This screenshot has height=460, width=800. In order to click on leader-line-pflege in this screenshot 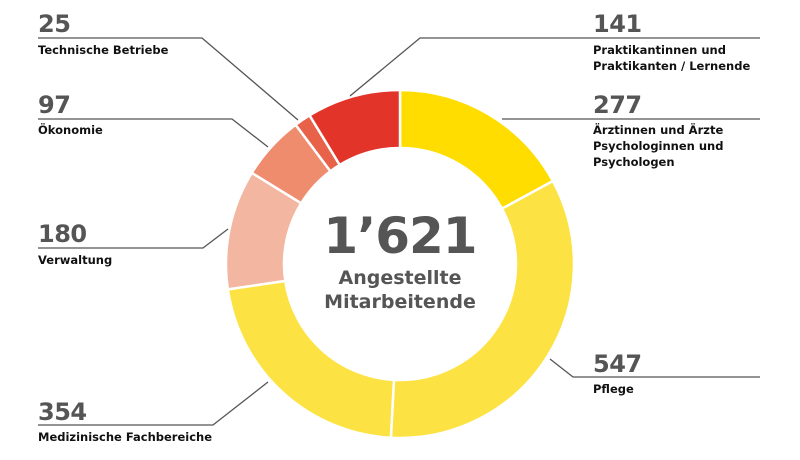, I will do `click(654, 368)`.